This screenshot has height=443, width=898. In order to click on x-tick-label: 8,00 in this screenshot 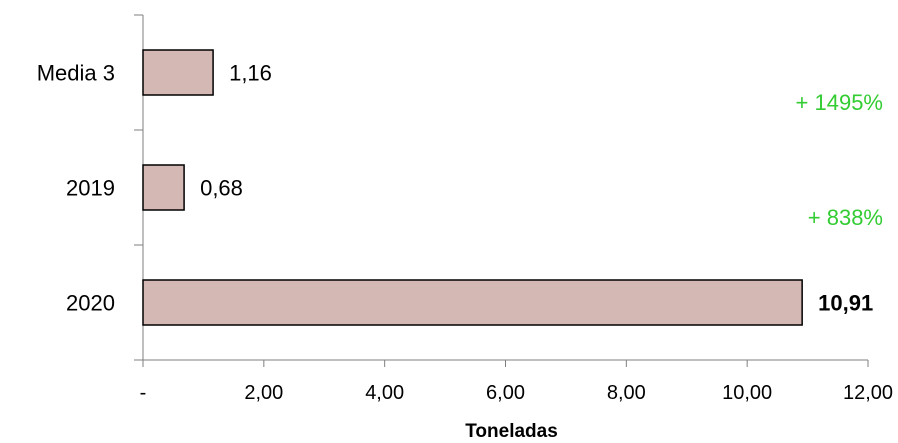, I will do `click(626, 393)`.